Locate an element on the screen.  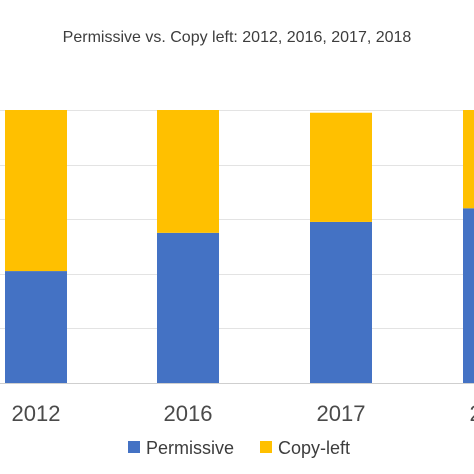
legend-label-copy-left: Copy-left is located at coordinates (314, 448).